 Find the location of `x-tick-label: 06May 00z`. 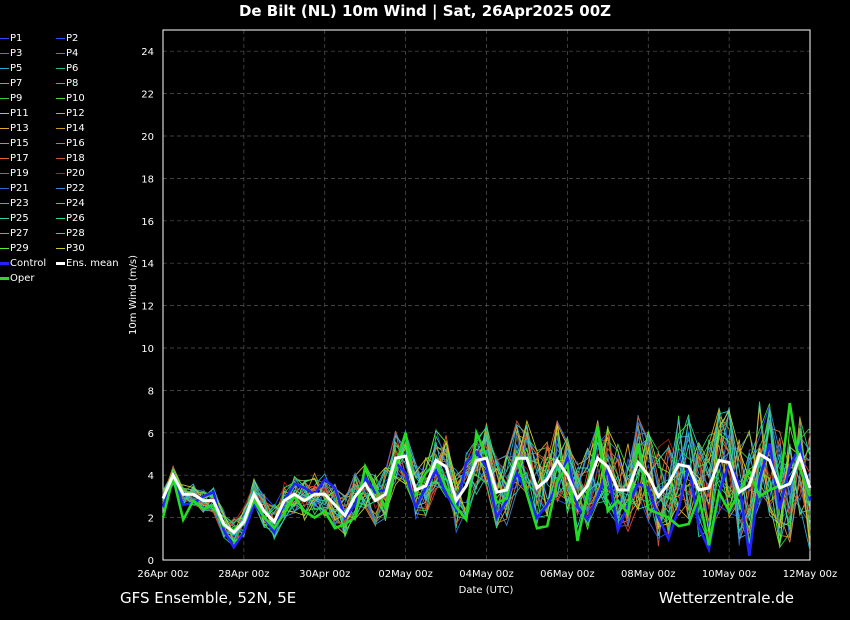

x-tick-label: 06May 00z is located at coordinates (567, 574).